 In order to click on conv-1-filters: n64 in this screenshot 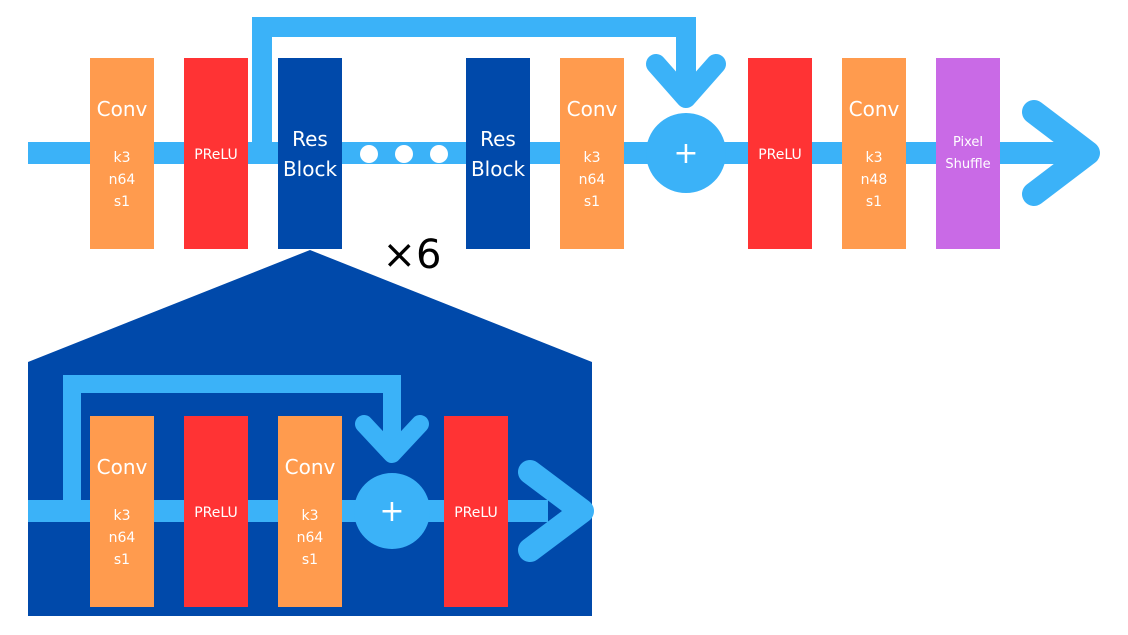, I will do `click(122, 180)`.